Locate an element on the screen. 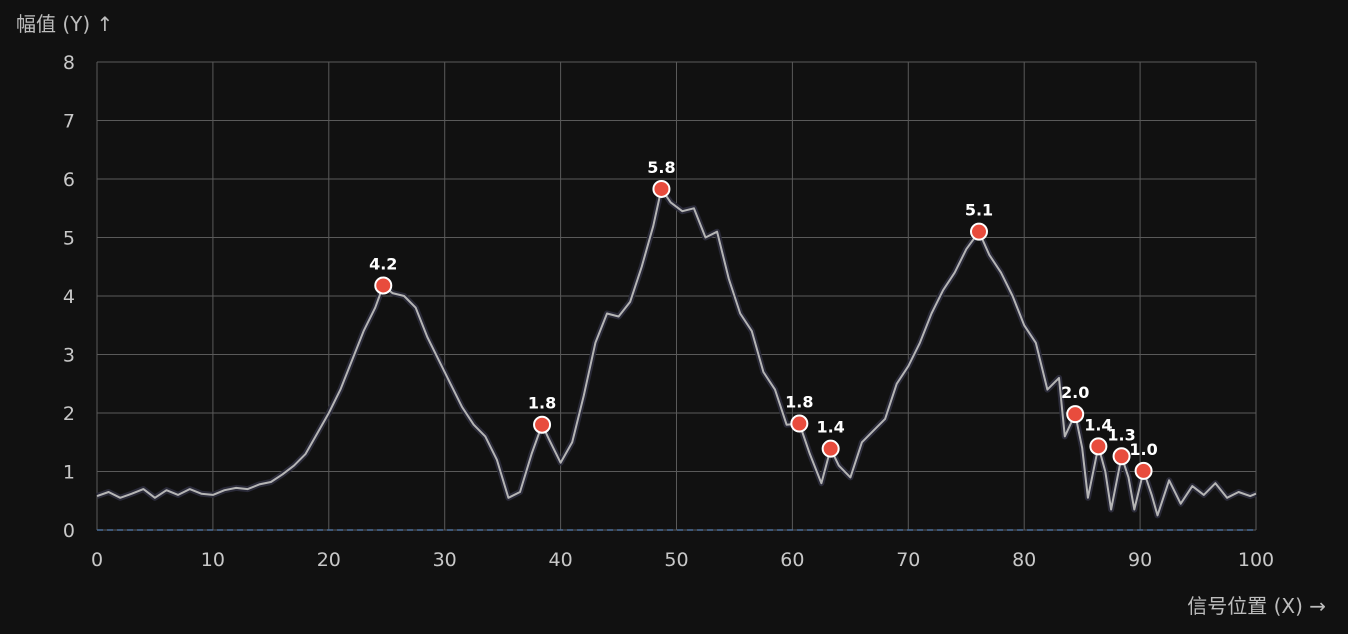  x-tick-label: 90 is located at coordinates (1140, 560).